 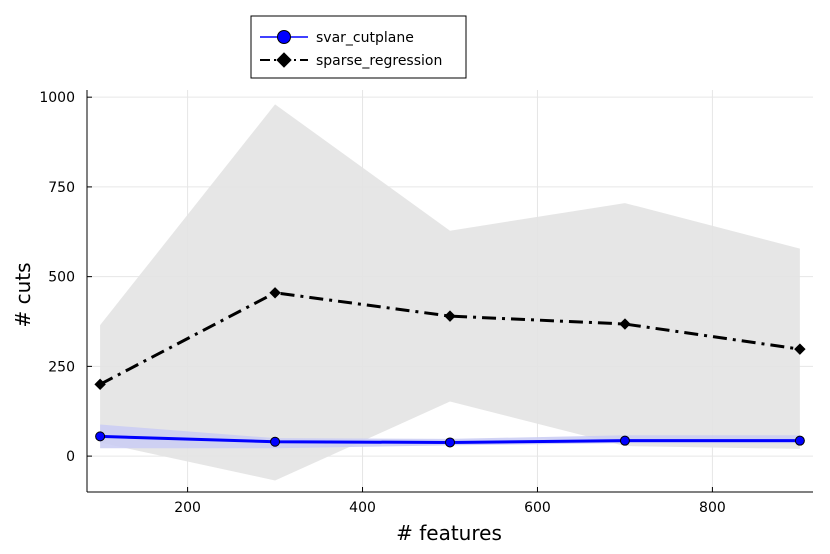 I want to click on legend-marker-sparse_regression, so click(x=284, y=60).